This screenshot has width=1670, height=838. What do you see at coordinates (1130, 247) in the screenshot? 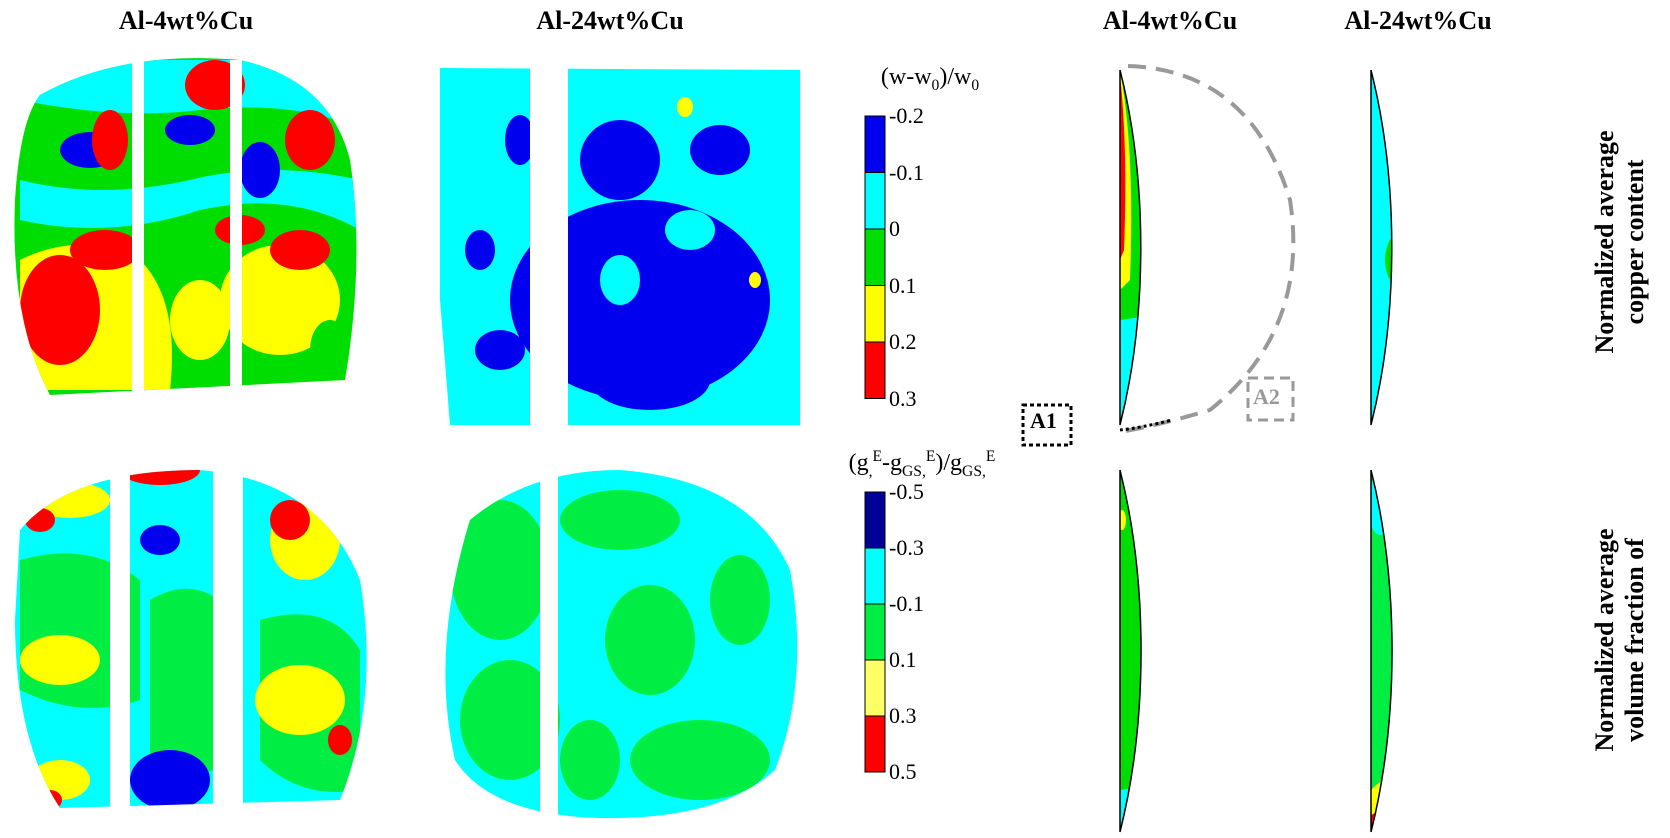
I see `sim-al4-copper` at bounding box center [1130, 247].